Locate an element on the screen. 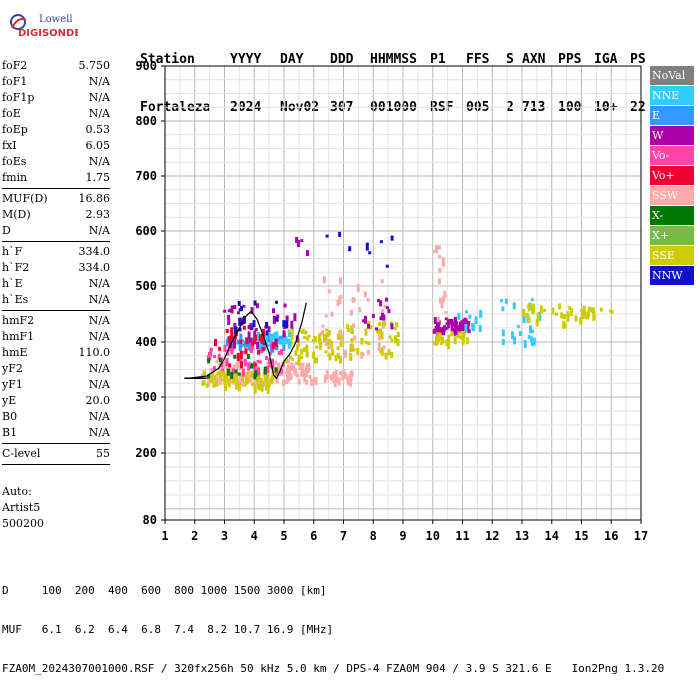  param-label: D is located at coordinates (6, 230).